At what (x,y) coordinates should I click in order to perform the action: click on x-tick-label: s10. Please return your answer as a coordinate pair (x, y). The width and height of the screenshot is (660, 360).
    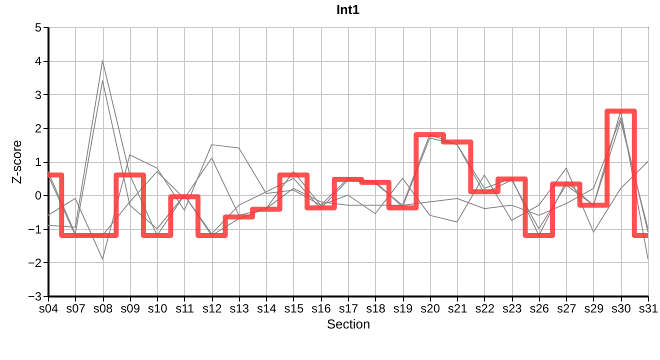
    Looking at the image, I should click on (158, 309).